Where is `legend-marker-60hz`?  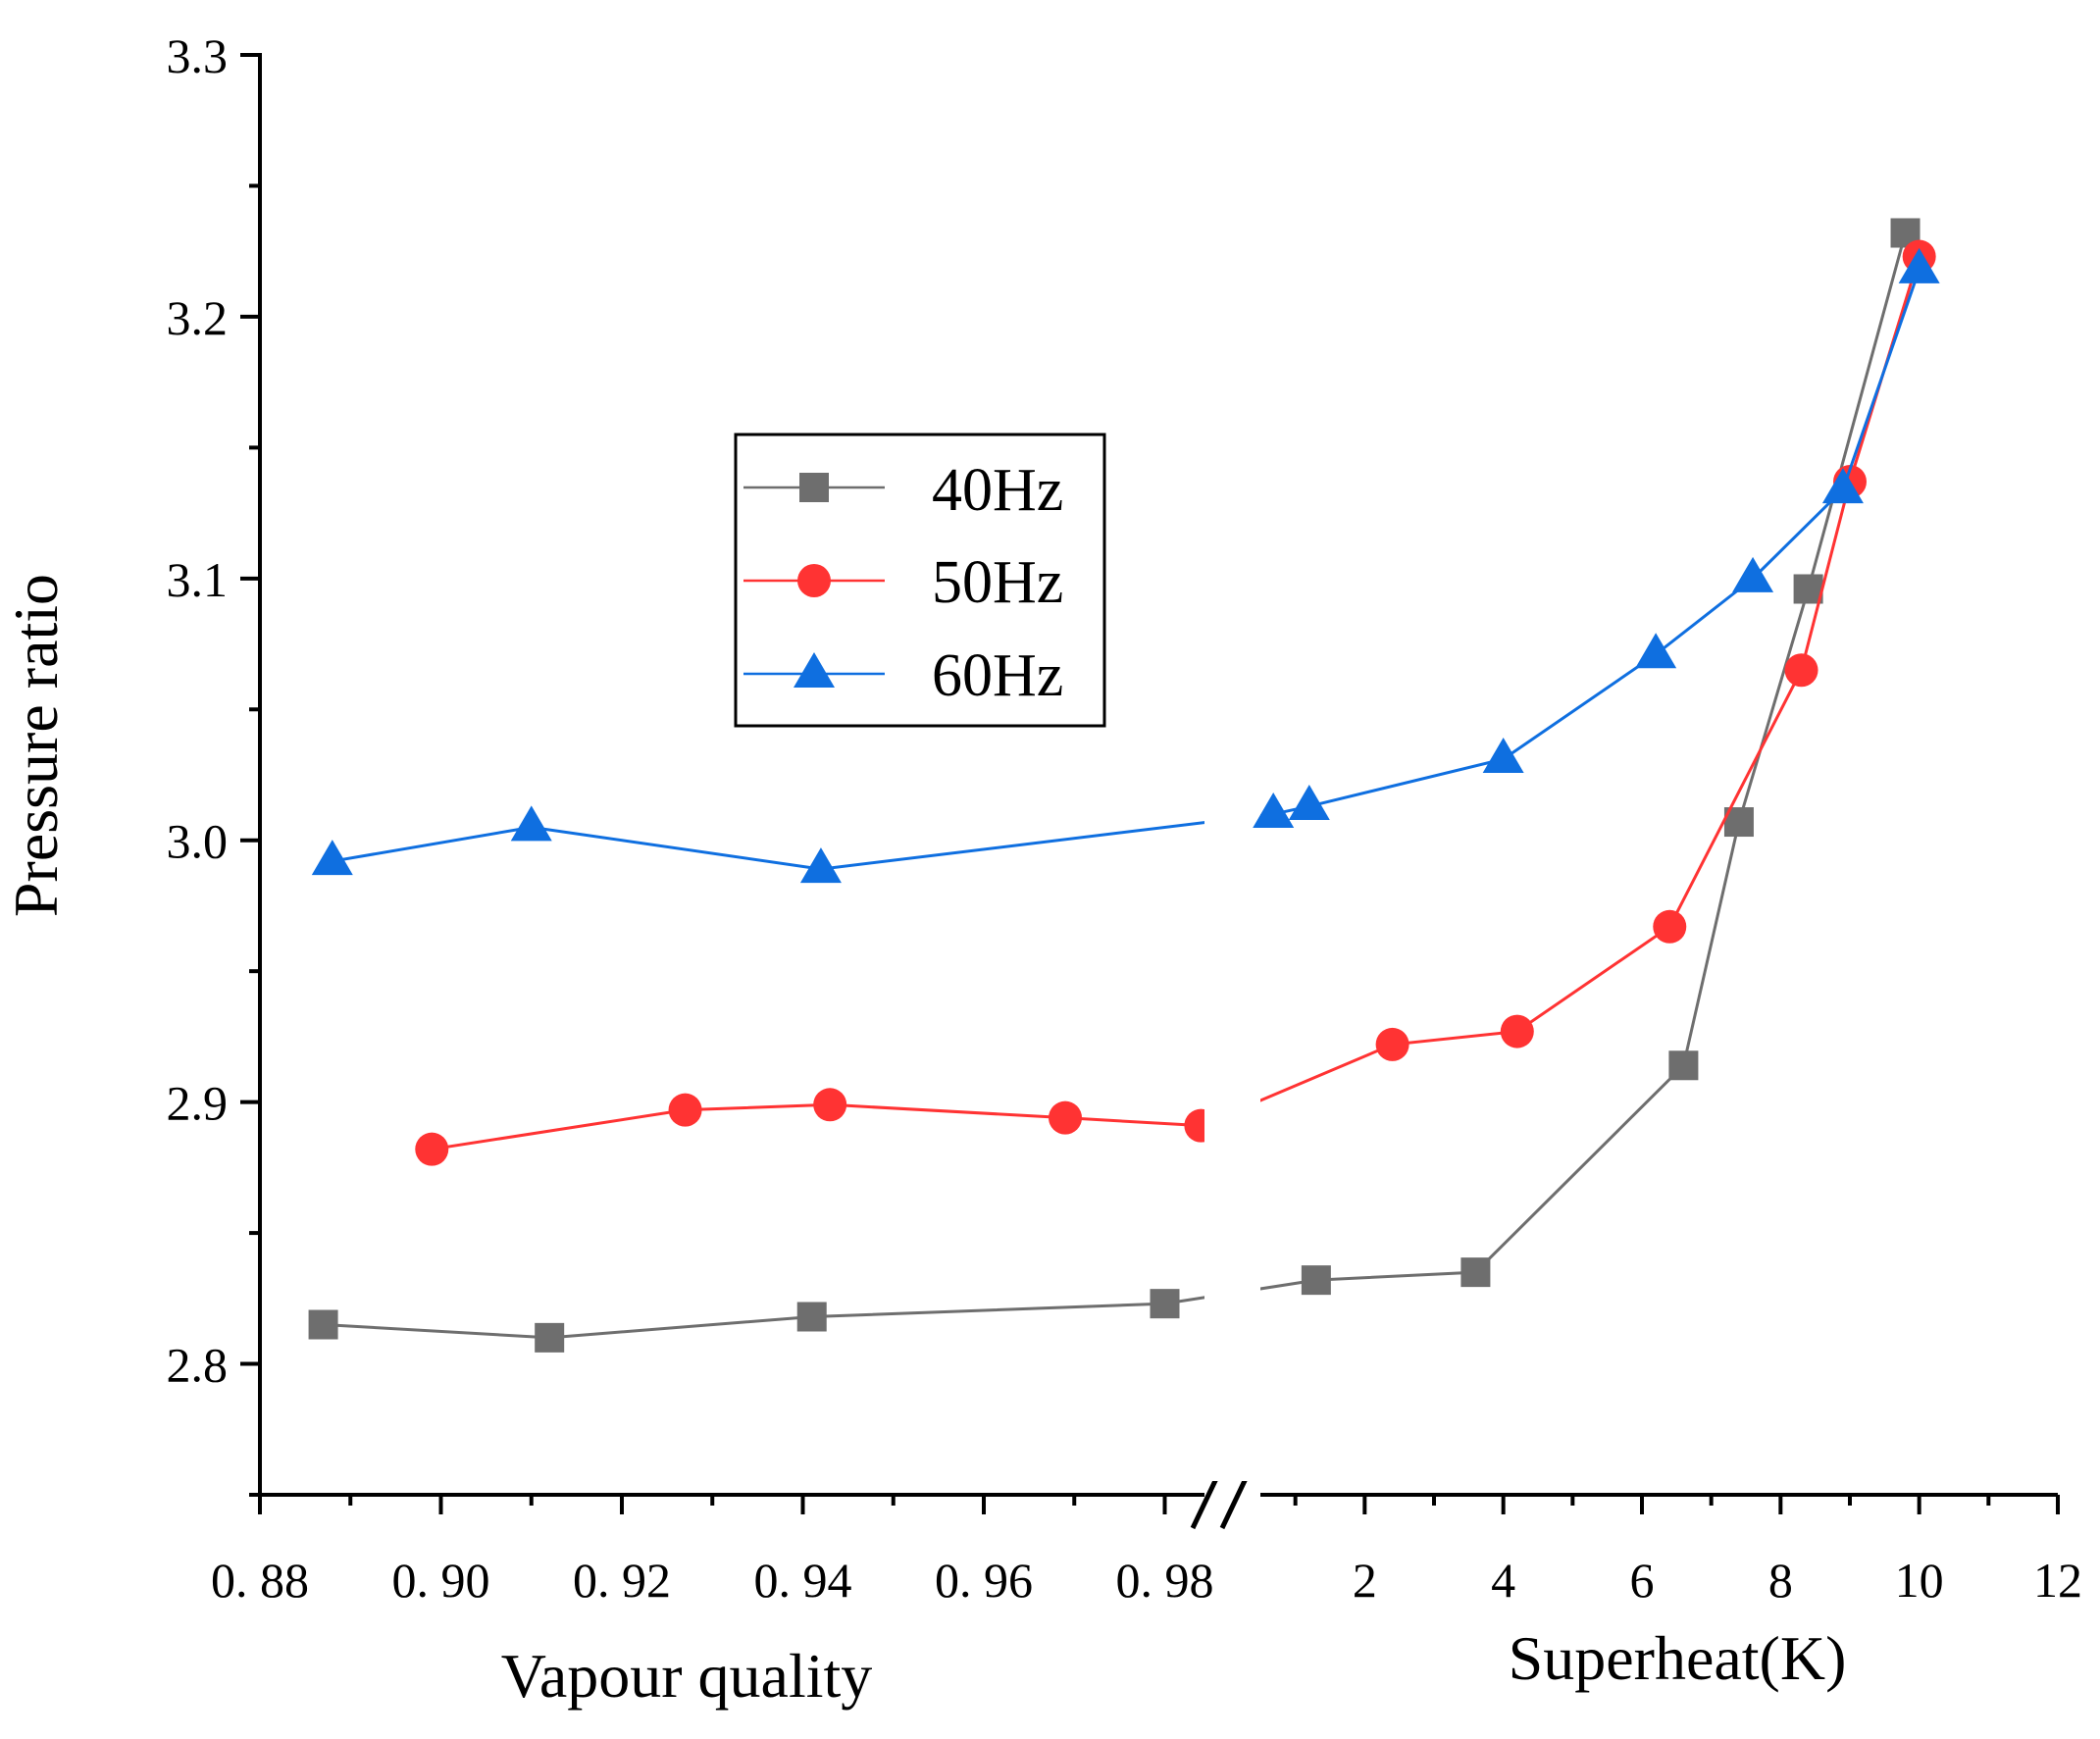 legend-marker-60hz is located at coordinates (814, 670).